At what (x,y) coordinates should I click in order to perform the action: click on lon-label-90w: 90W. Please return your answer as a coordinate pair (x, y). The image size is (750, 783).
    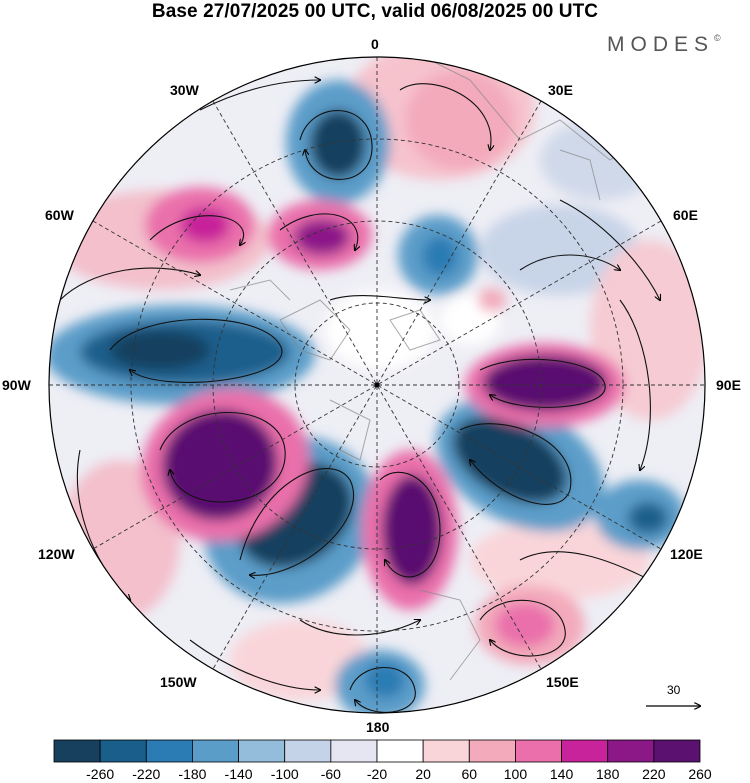
    Looking at the image, I should click on (16, 385).